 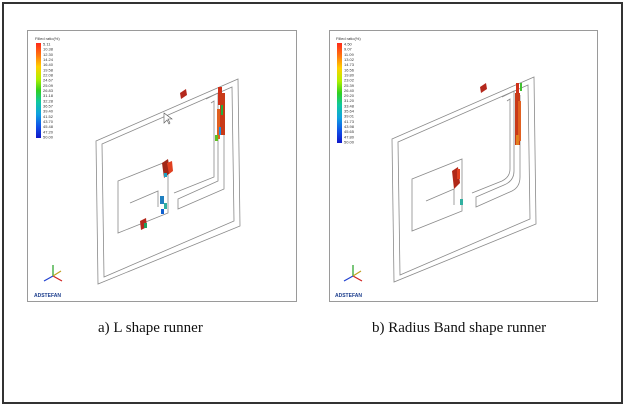 I want to click on legend-value: 22.08, so click(x=48, y=75).